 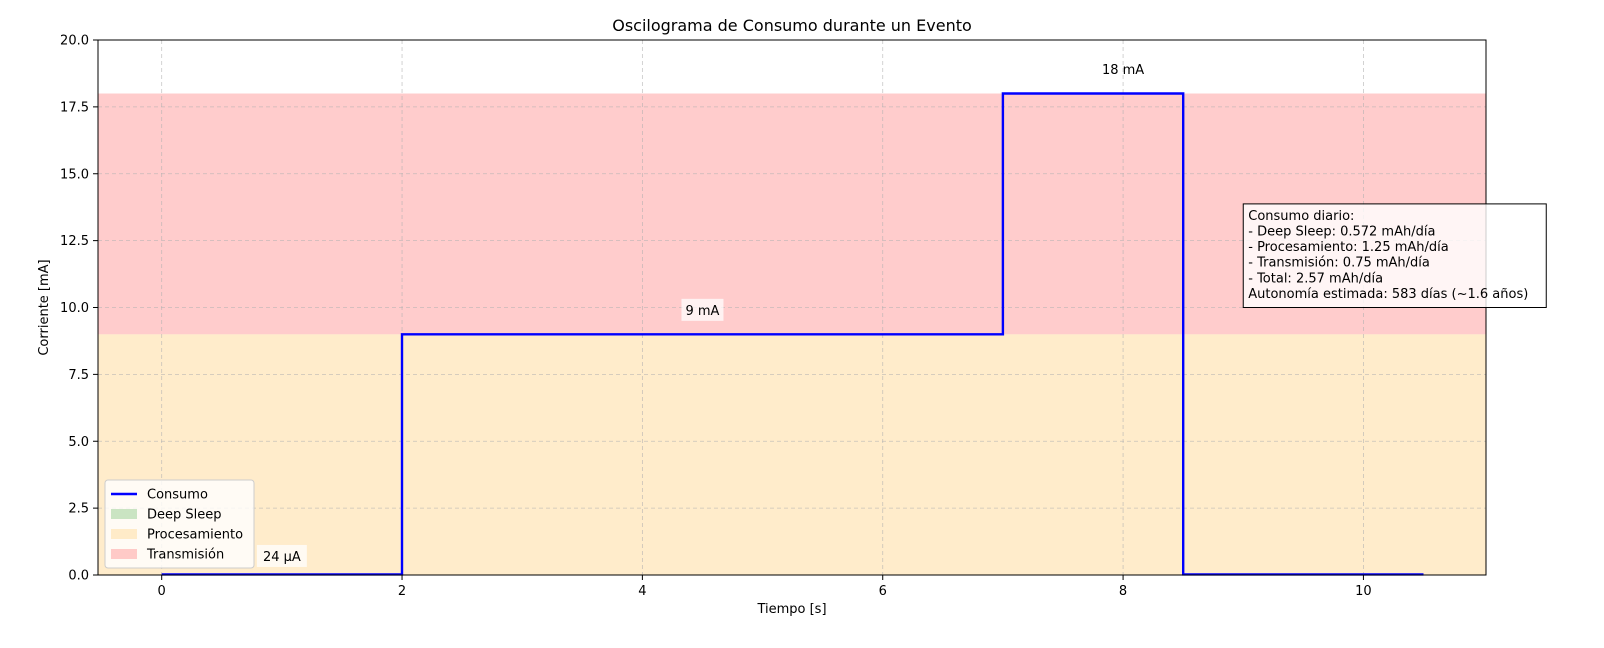 I want to click on y-tick-label: 17.5, so click(x=74, y=107).